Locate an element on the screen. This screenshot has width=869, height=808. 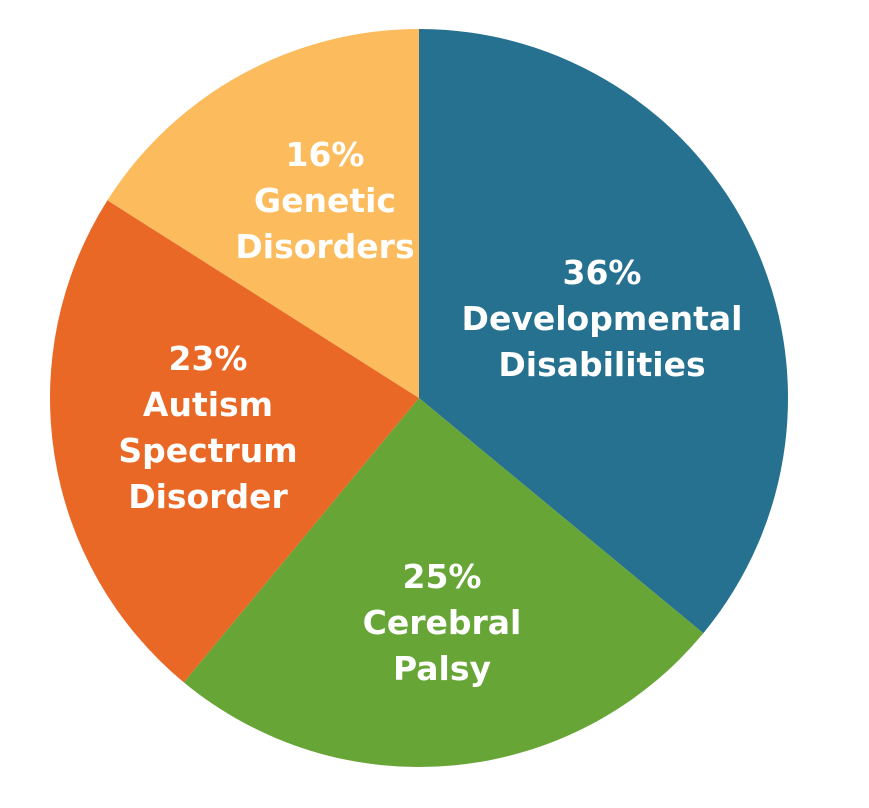
slice-percent-label: 25% is located at coordinates (442, 576).